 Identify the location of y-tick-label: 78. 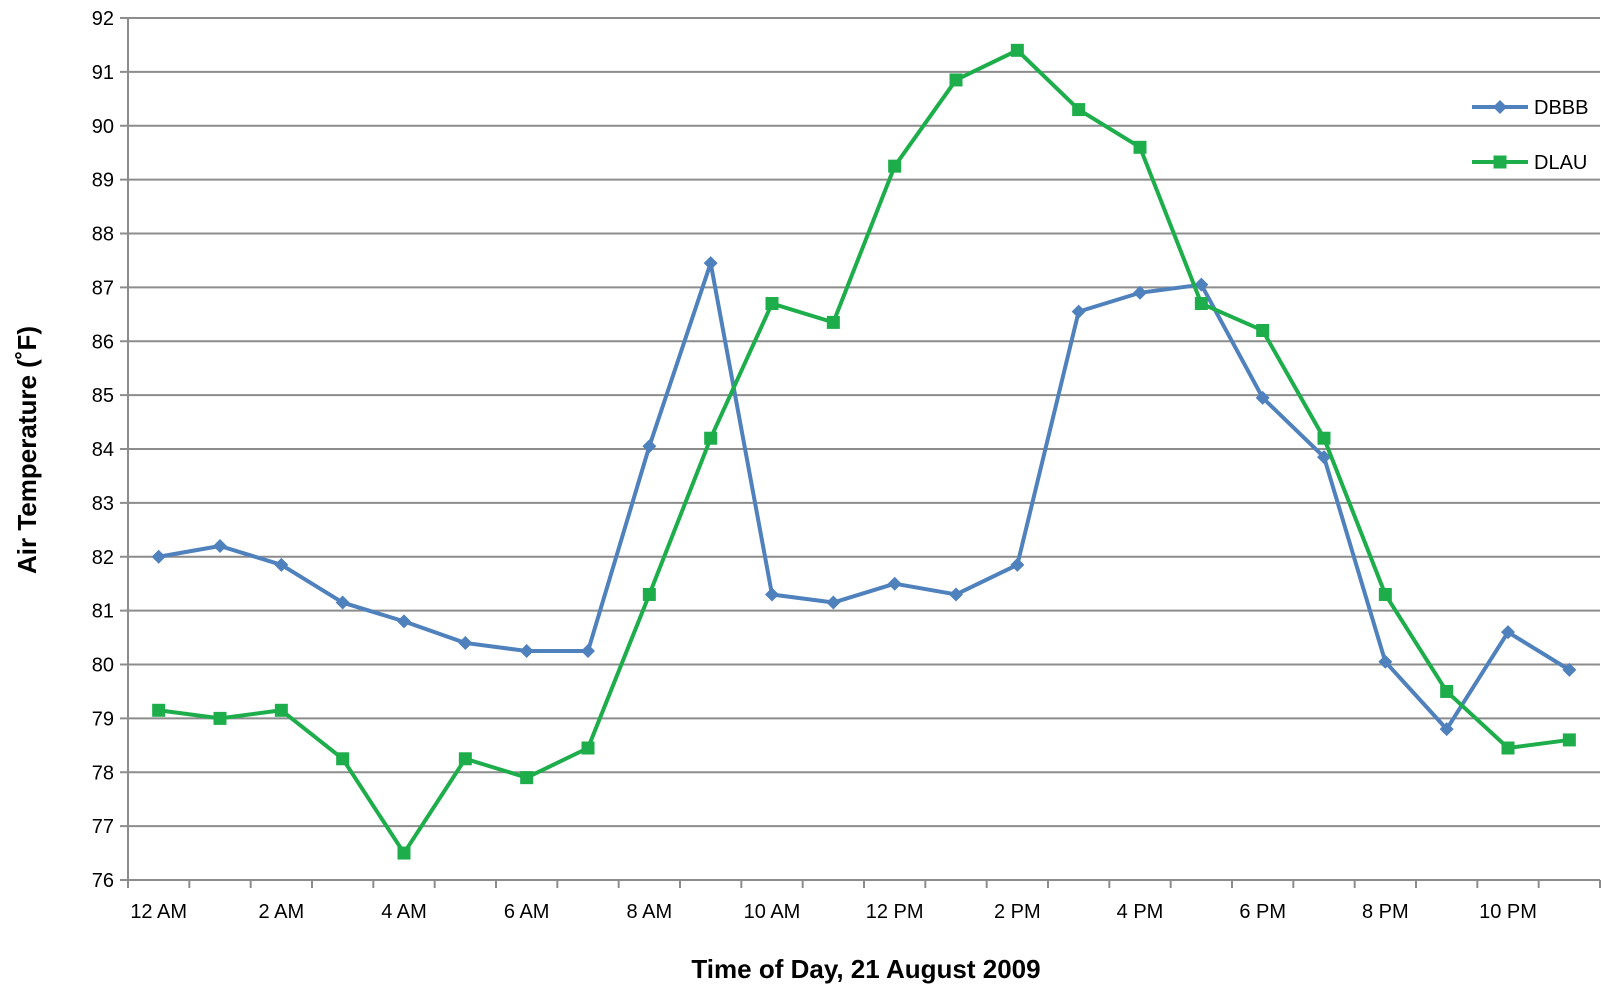
(103, 773).